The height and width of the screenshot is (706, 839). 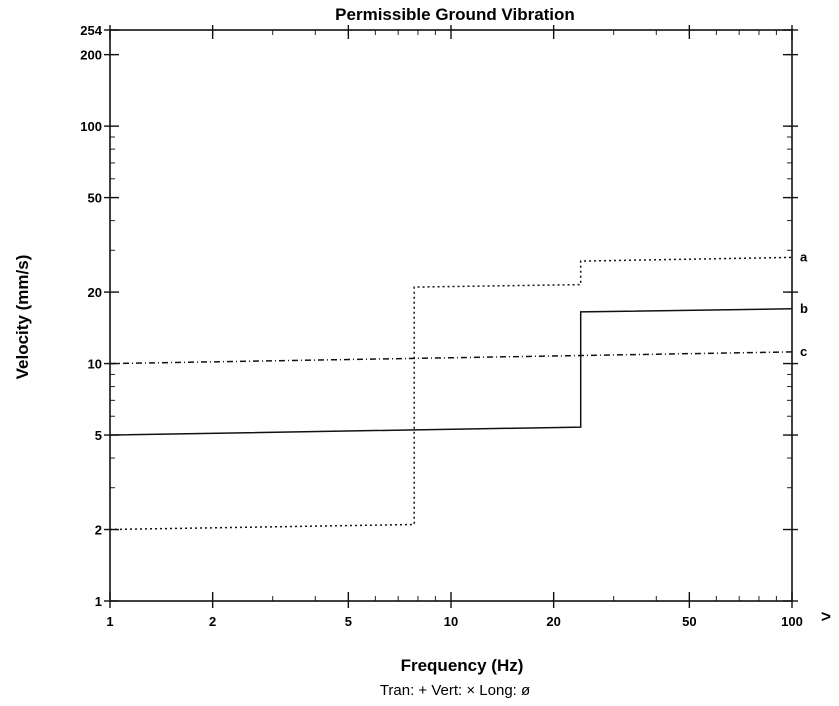 I want to click on x-tick-label: 5, so click(x=348, y=621).